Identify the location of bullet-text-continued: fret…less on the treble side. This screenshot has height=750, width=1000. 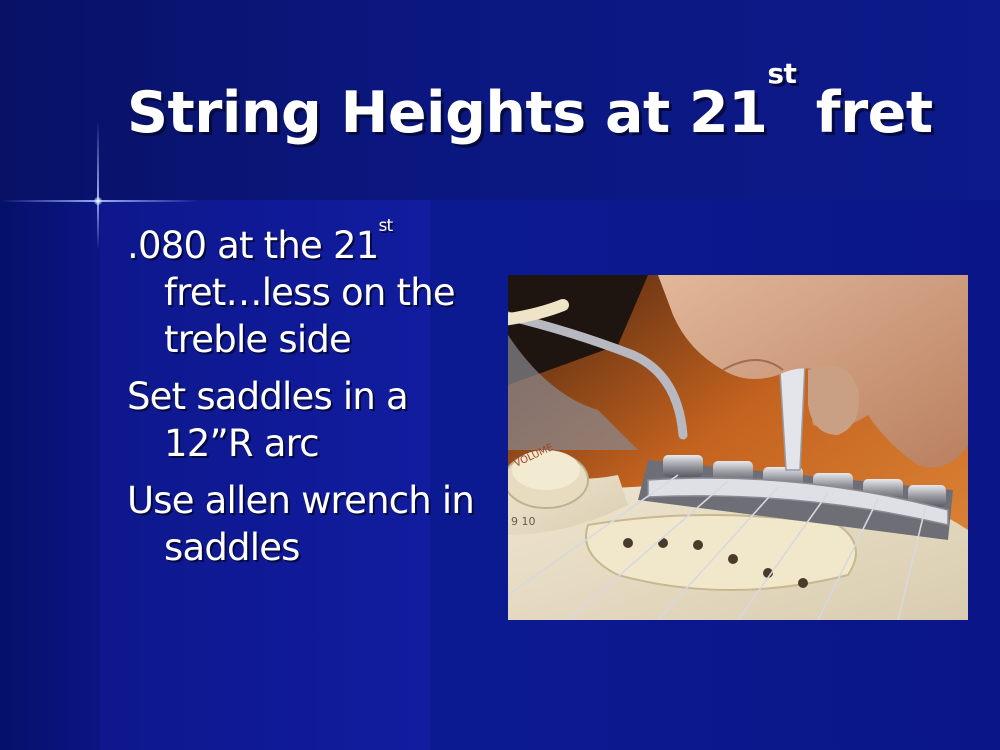
(310, 316).